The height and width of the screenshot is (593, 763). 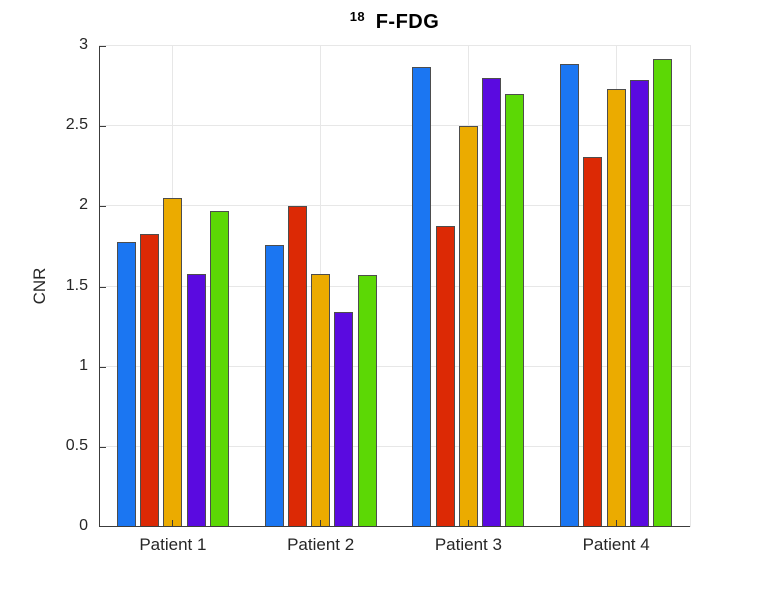 What do you see at coordinates (83, 205) in the screenshot?
I see `y-tick-label: 2` at bounding box center [83, 205].